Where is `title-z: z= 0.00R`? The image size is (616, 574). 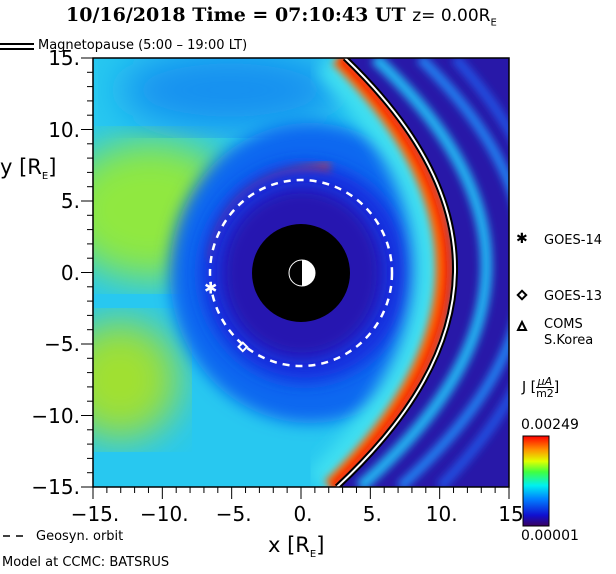
title-z: z= 0.00R is located at coordinates (451, 16).